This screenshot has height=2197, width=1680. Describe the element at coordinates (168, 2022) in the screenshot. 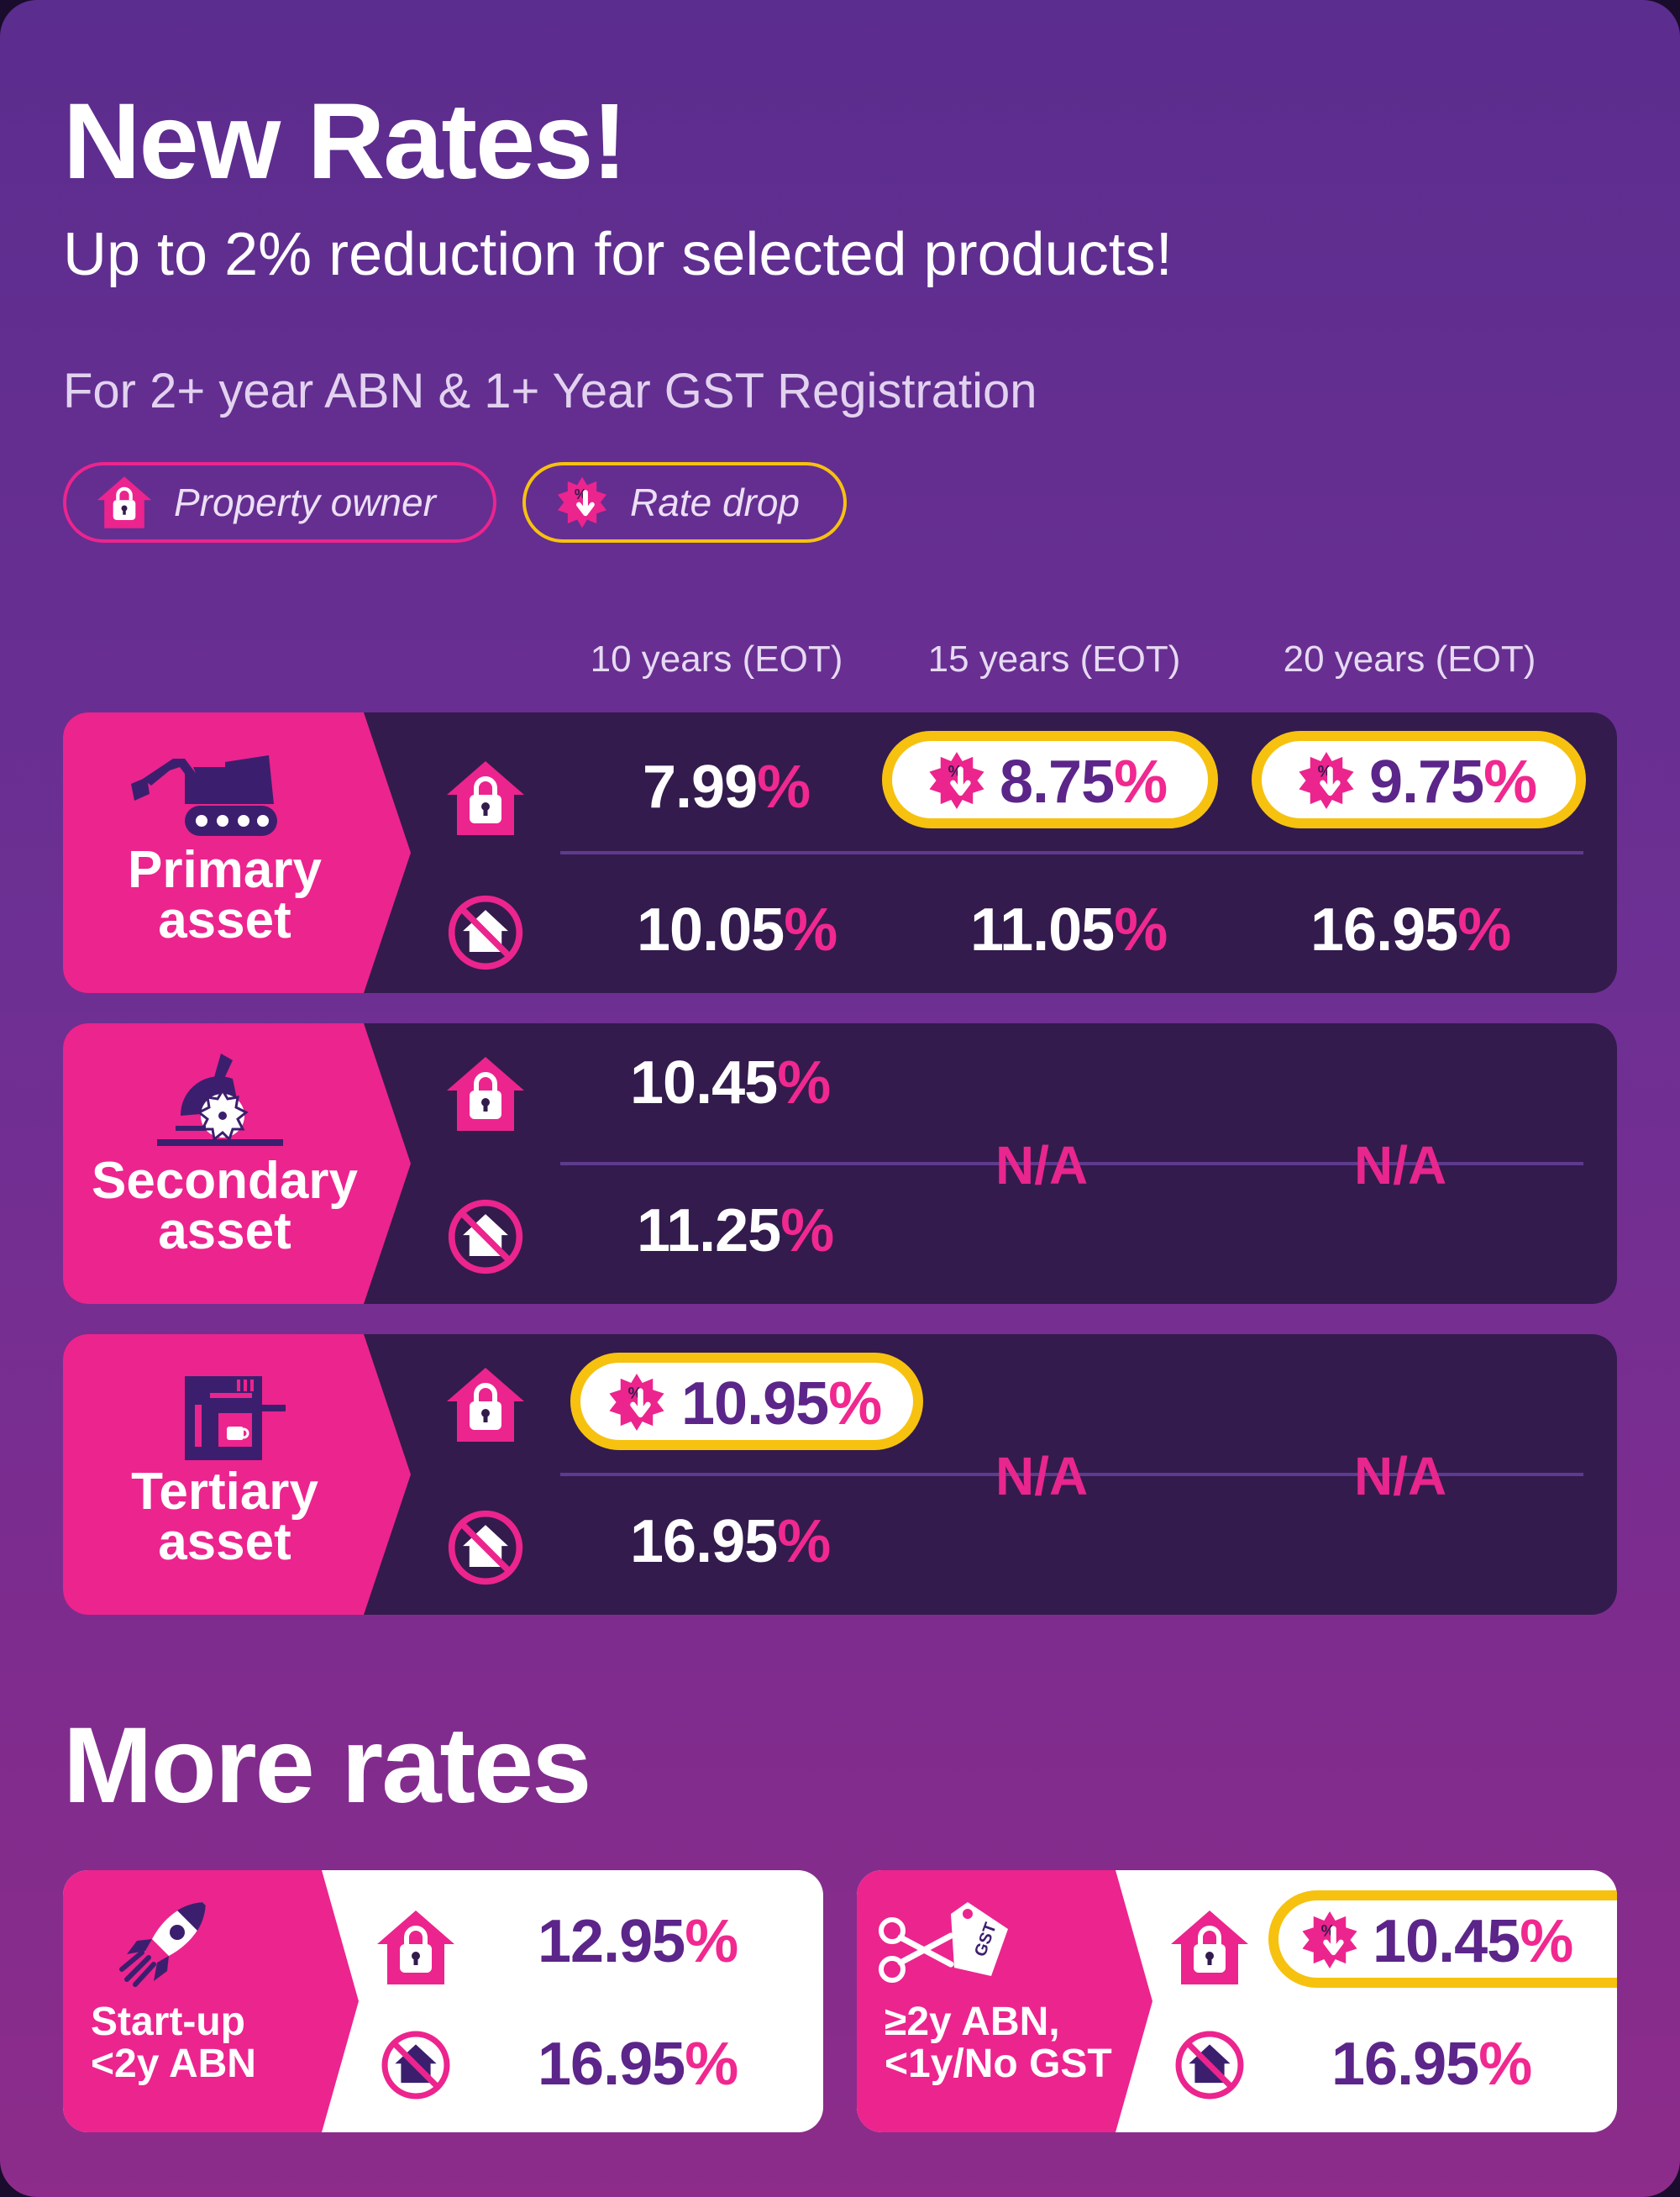

I see `card-label-line1: Start-up` at that location.